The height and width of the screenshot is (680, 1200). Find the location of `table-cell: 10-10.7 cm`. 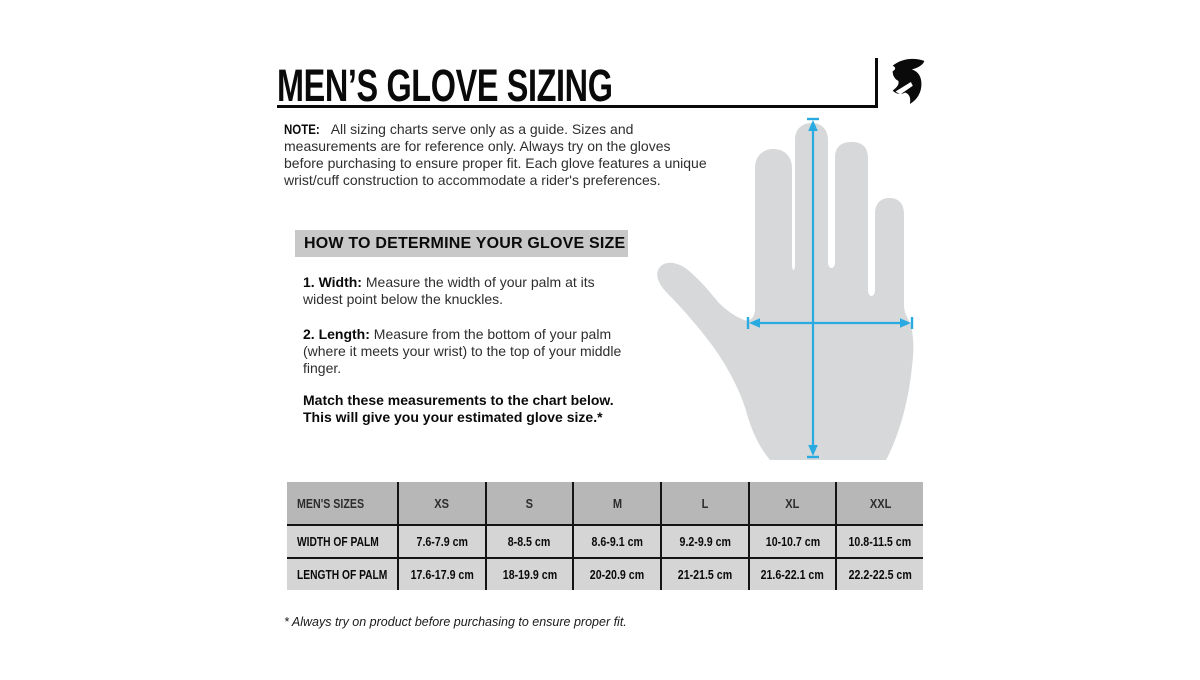

table-cell: 10-10.7 cm is located at coordinates (791, 541).